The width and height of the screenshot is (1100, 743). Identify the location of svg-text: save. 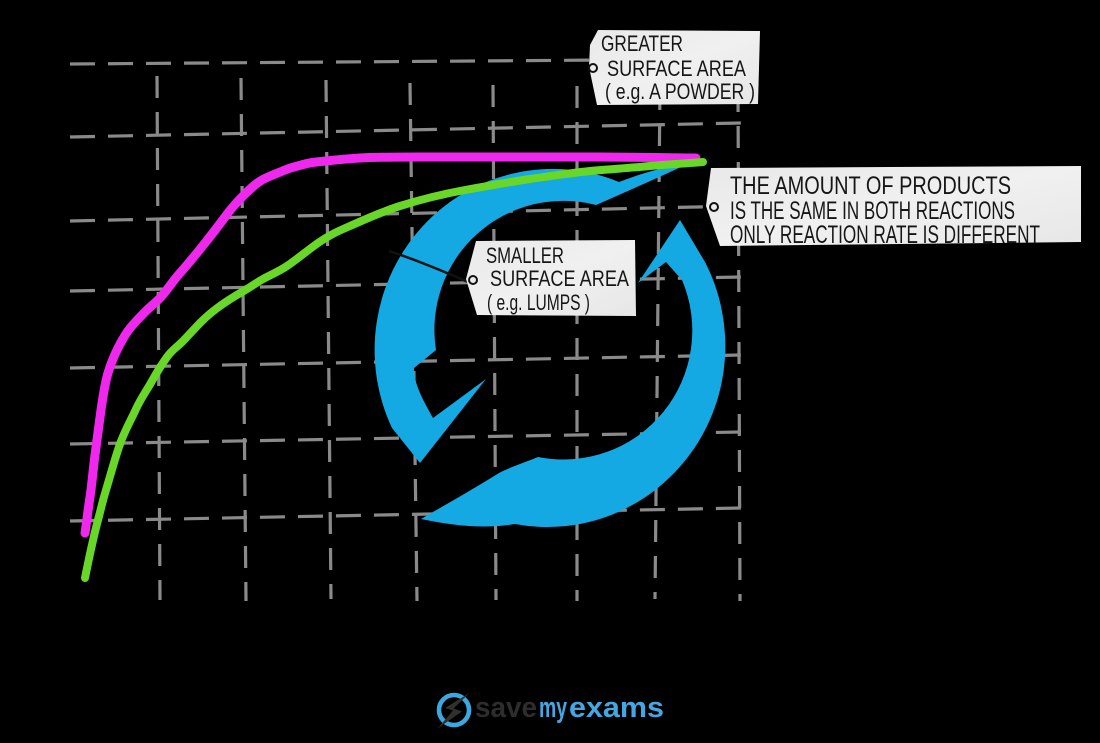
(506, 708).